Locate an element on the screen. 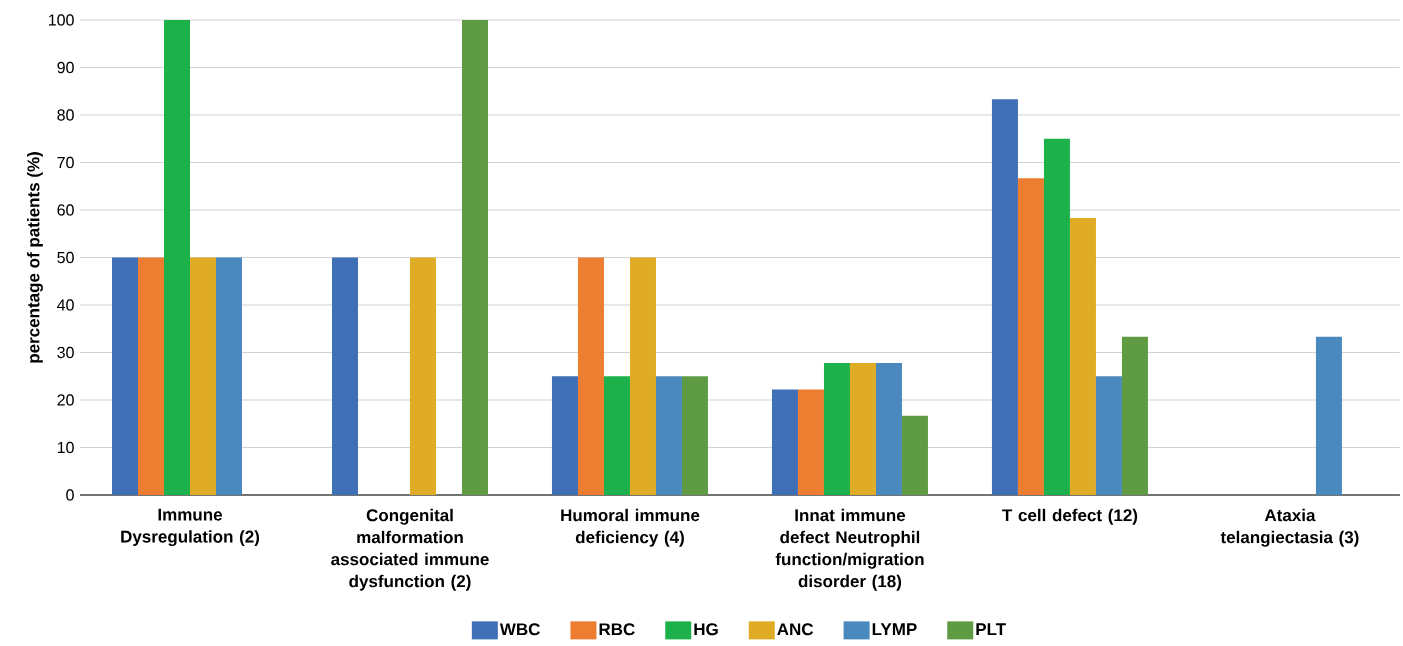 This screenshot has width=1403, height=646. y-tick-label: 100 is located at coordinates (61, 20).